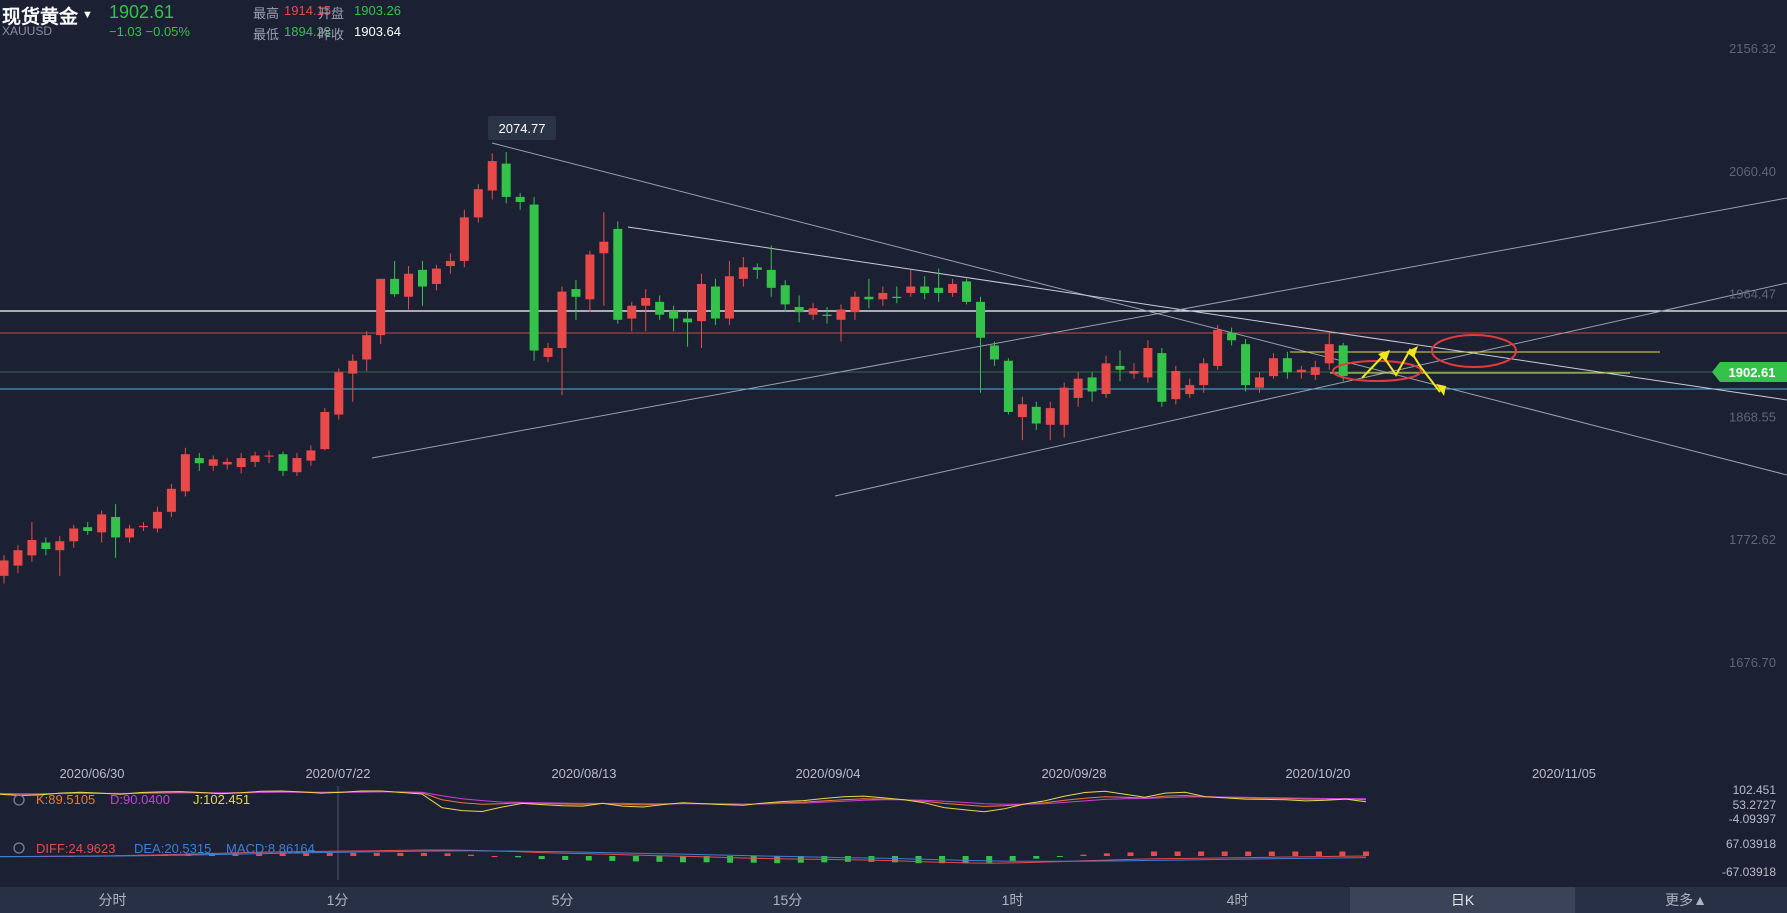 This screenshot has width=1787, height=913. I want to click on price-tick-label: 2156.32, so click(1752, 48).